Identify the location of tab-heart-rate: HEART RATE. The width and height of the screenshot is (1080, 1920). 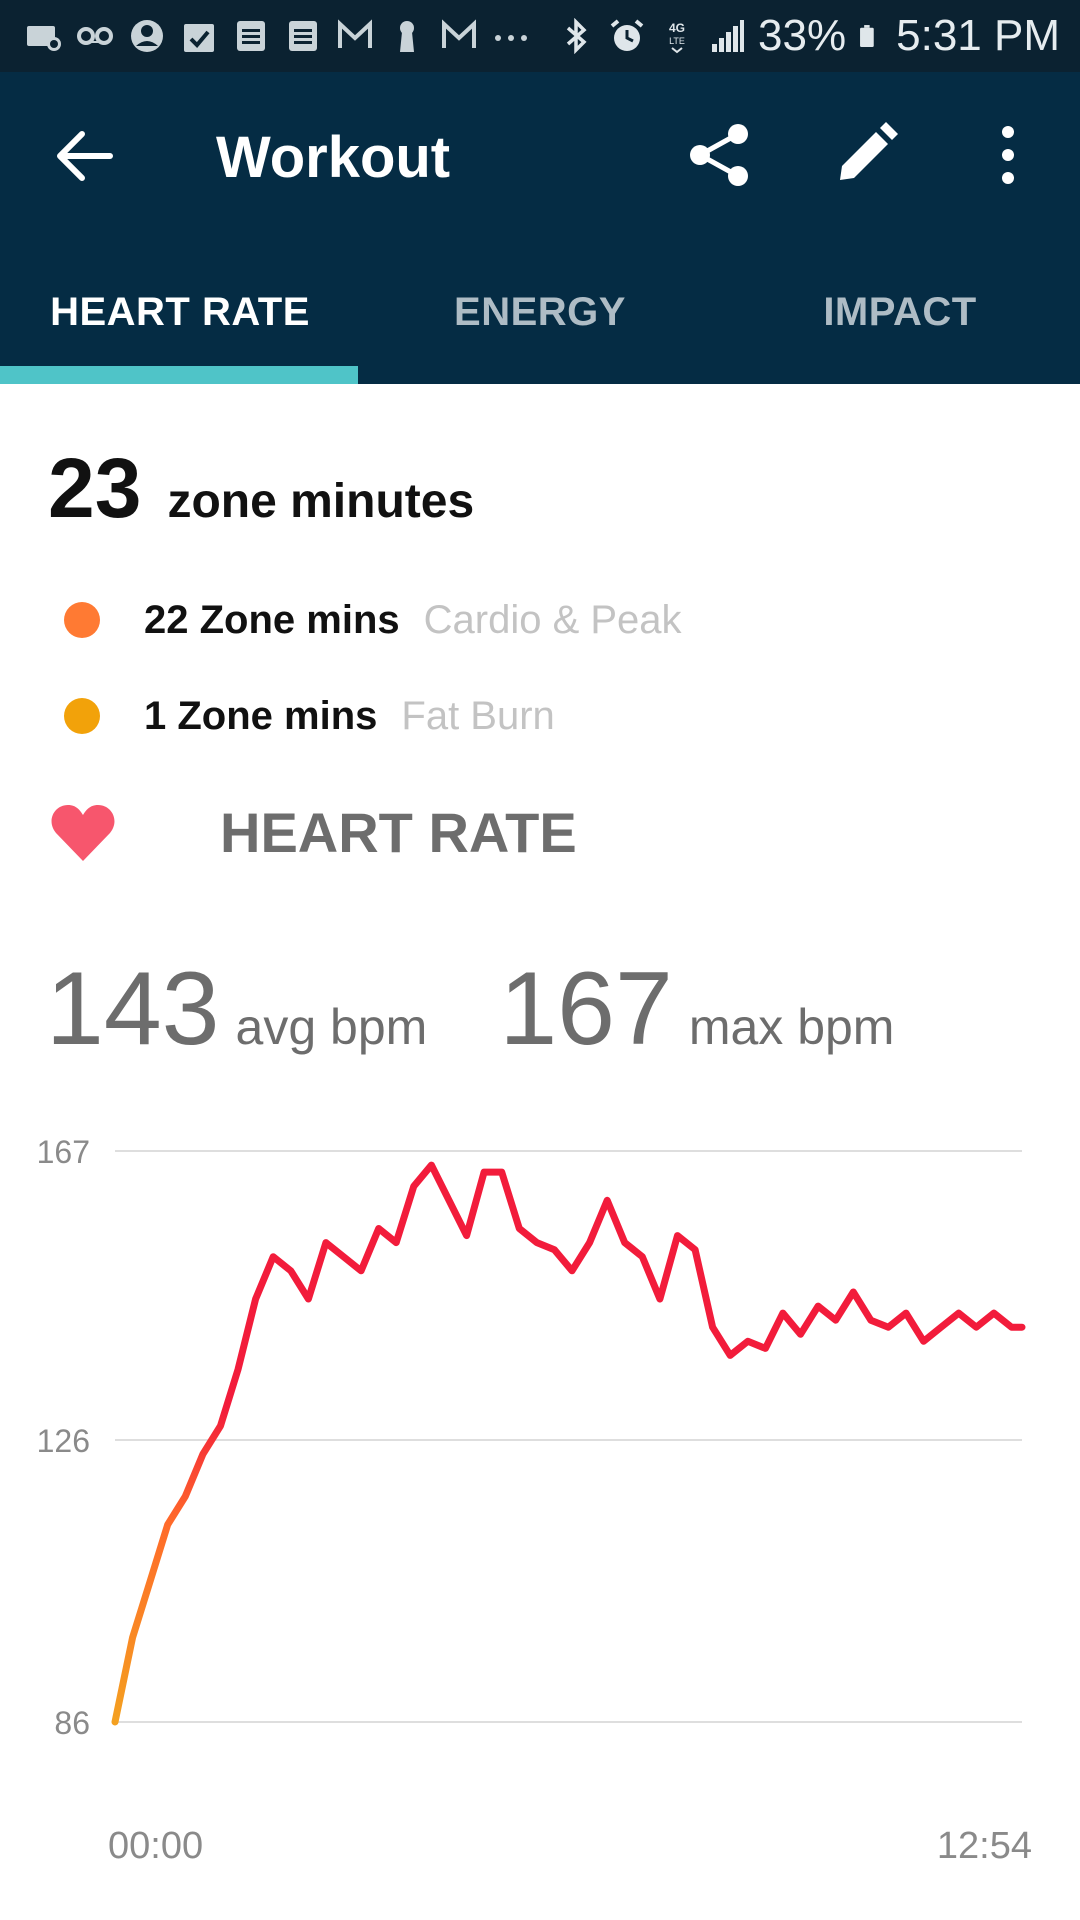
(180, 311).